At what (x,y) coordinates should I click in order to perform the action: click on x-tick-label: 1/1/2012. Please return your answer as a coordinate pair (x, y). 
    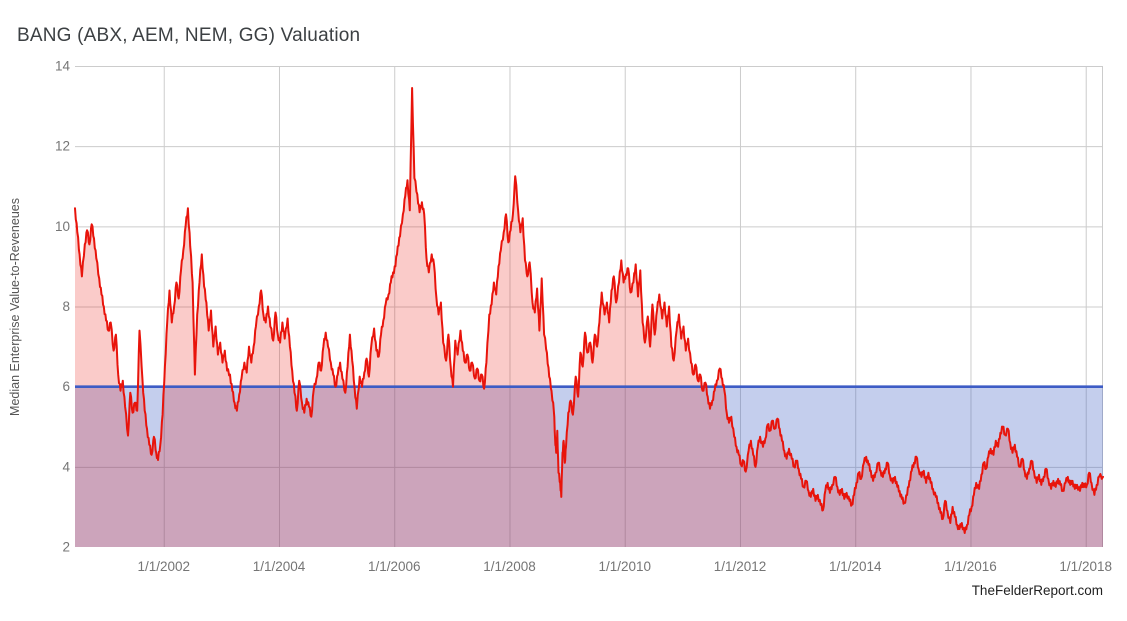
    Looking at the image, I should click on (740, 566).